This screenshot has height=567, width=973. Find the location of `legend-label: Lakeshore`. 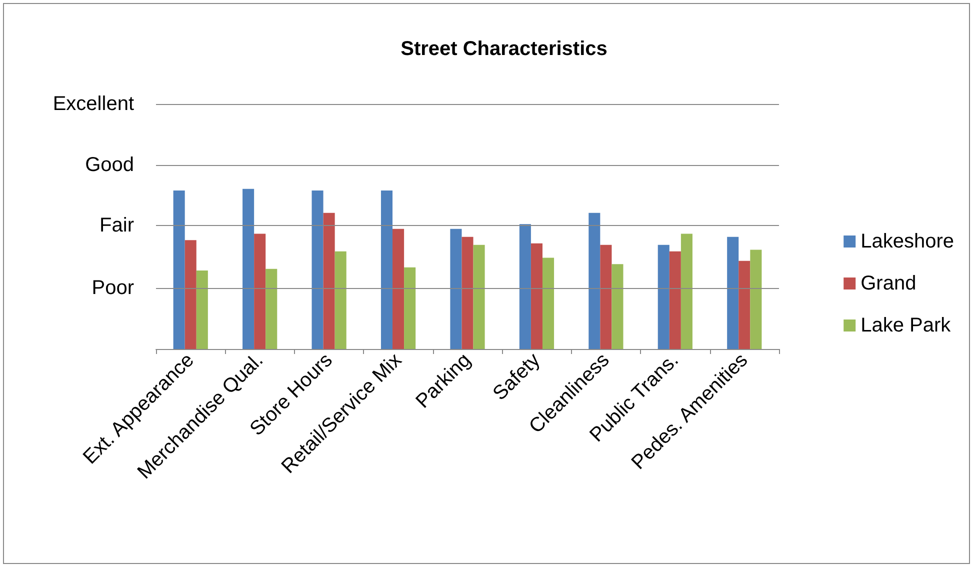

legend-label: Lakeshore is located at coordinates (907, 241).